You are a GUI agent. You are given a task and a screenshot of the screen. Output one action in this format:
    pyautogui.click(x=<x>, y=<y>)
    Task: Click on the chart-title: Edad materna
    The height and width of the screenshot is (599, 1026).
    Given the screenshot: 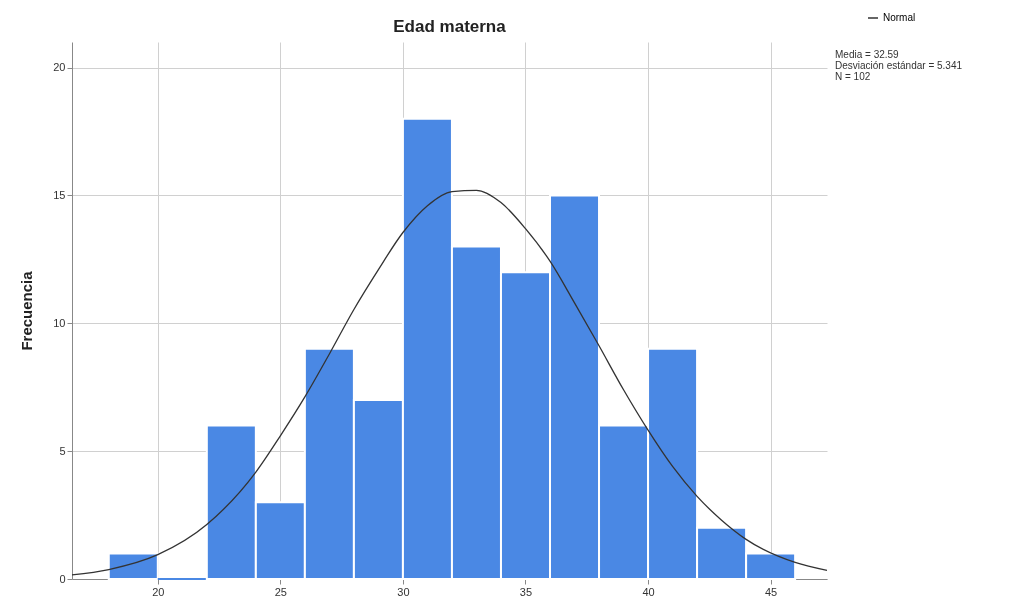 What is the action you would take?
    pyautogui.click(x=450, y=26)
    